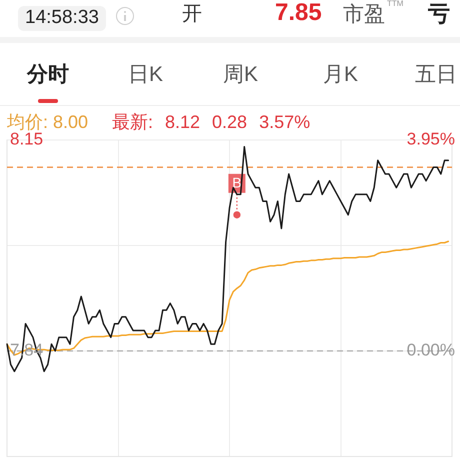 Image resolution: width=460 pixels, height=460 pixels. What do you see at coordinates (240, 74) in the screenshot?
I see `text: 周K` at bounding box center [240, 74].